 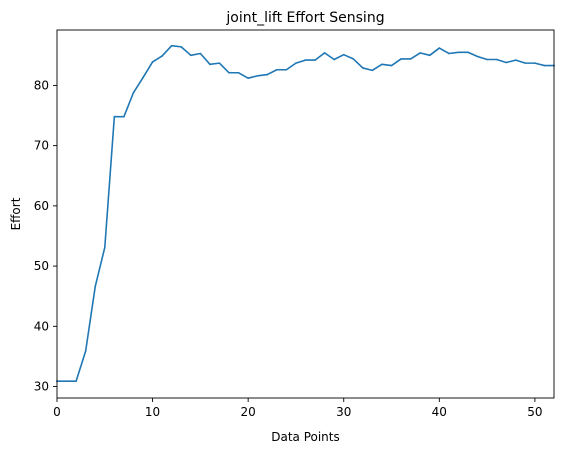 What do you see at coordinates (41, 387) in the screenshot?
I see `y-tick-label: 30` at bounding box center [41, 387].